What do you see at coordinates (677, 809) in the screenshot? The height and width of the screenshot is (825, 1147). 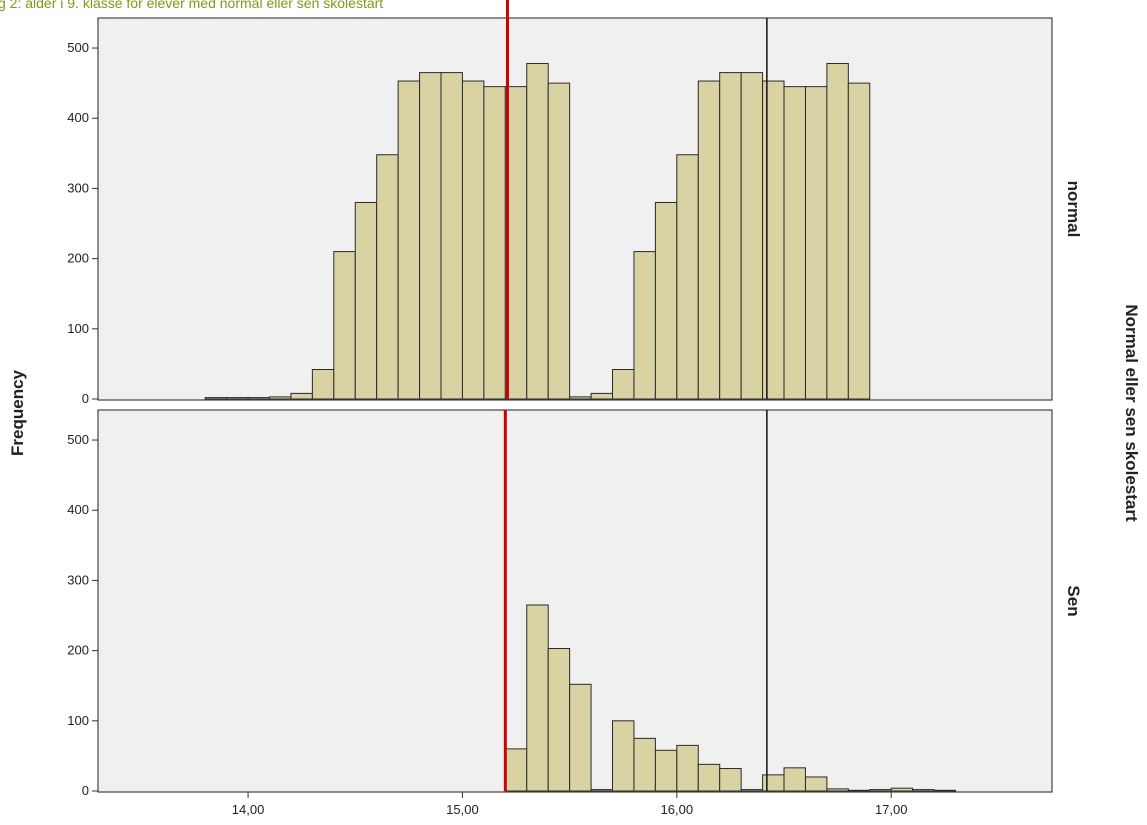 I see `x-tick-label: 16,00` at bounding box center [677, 809].